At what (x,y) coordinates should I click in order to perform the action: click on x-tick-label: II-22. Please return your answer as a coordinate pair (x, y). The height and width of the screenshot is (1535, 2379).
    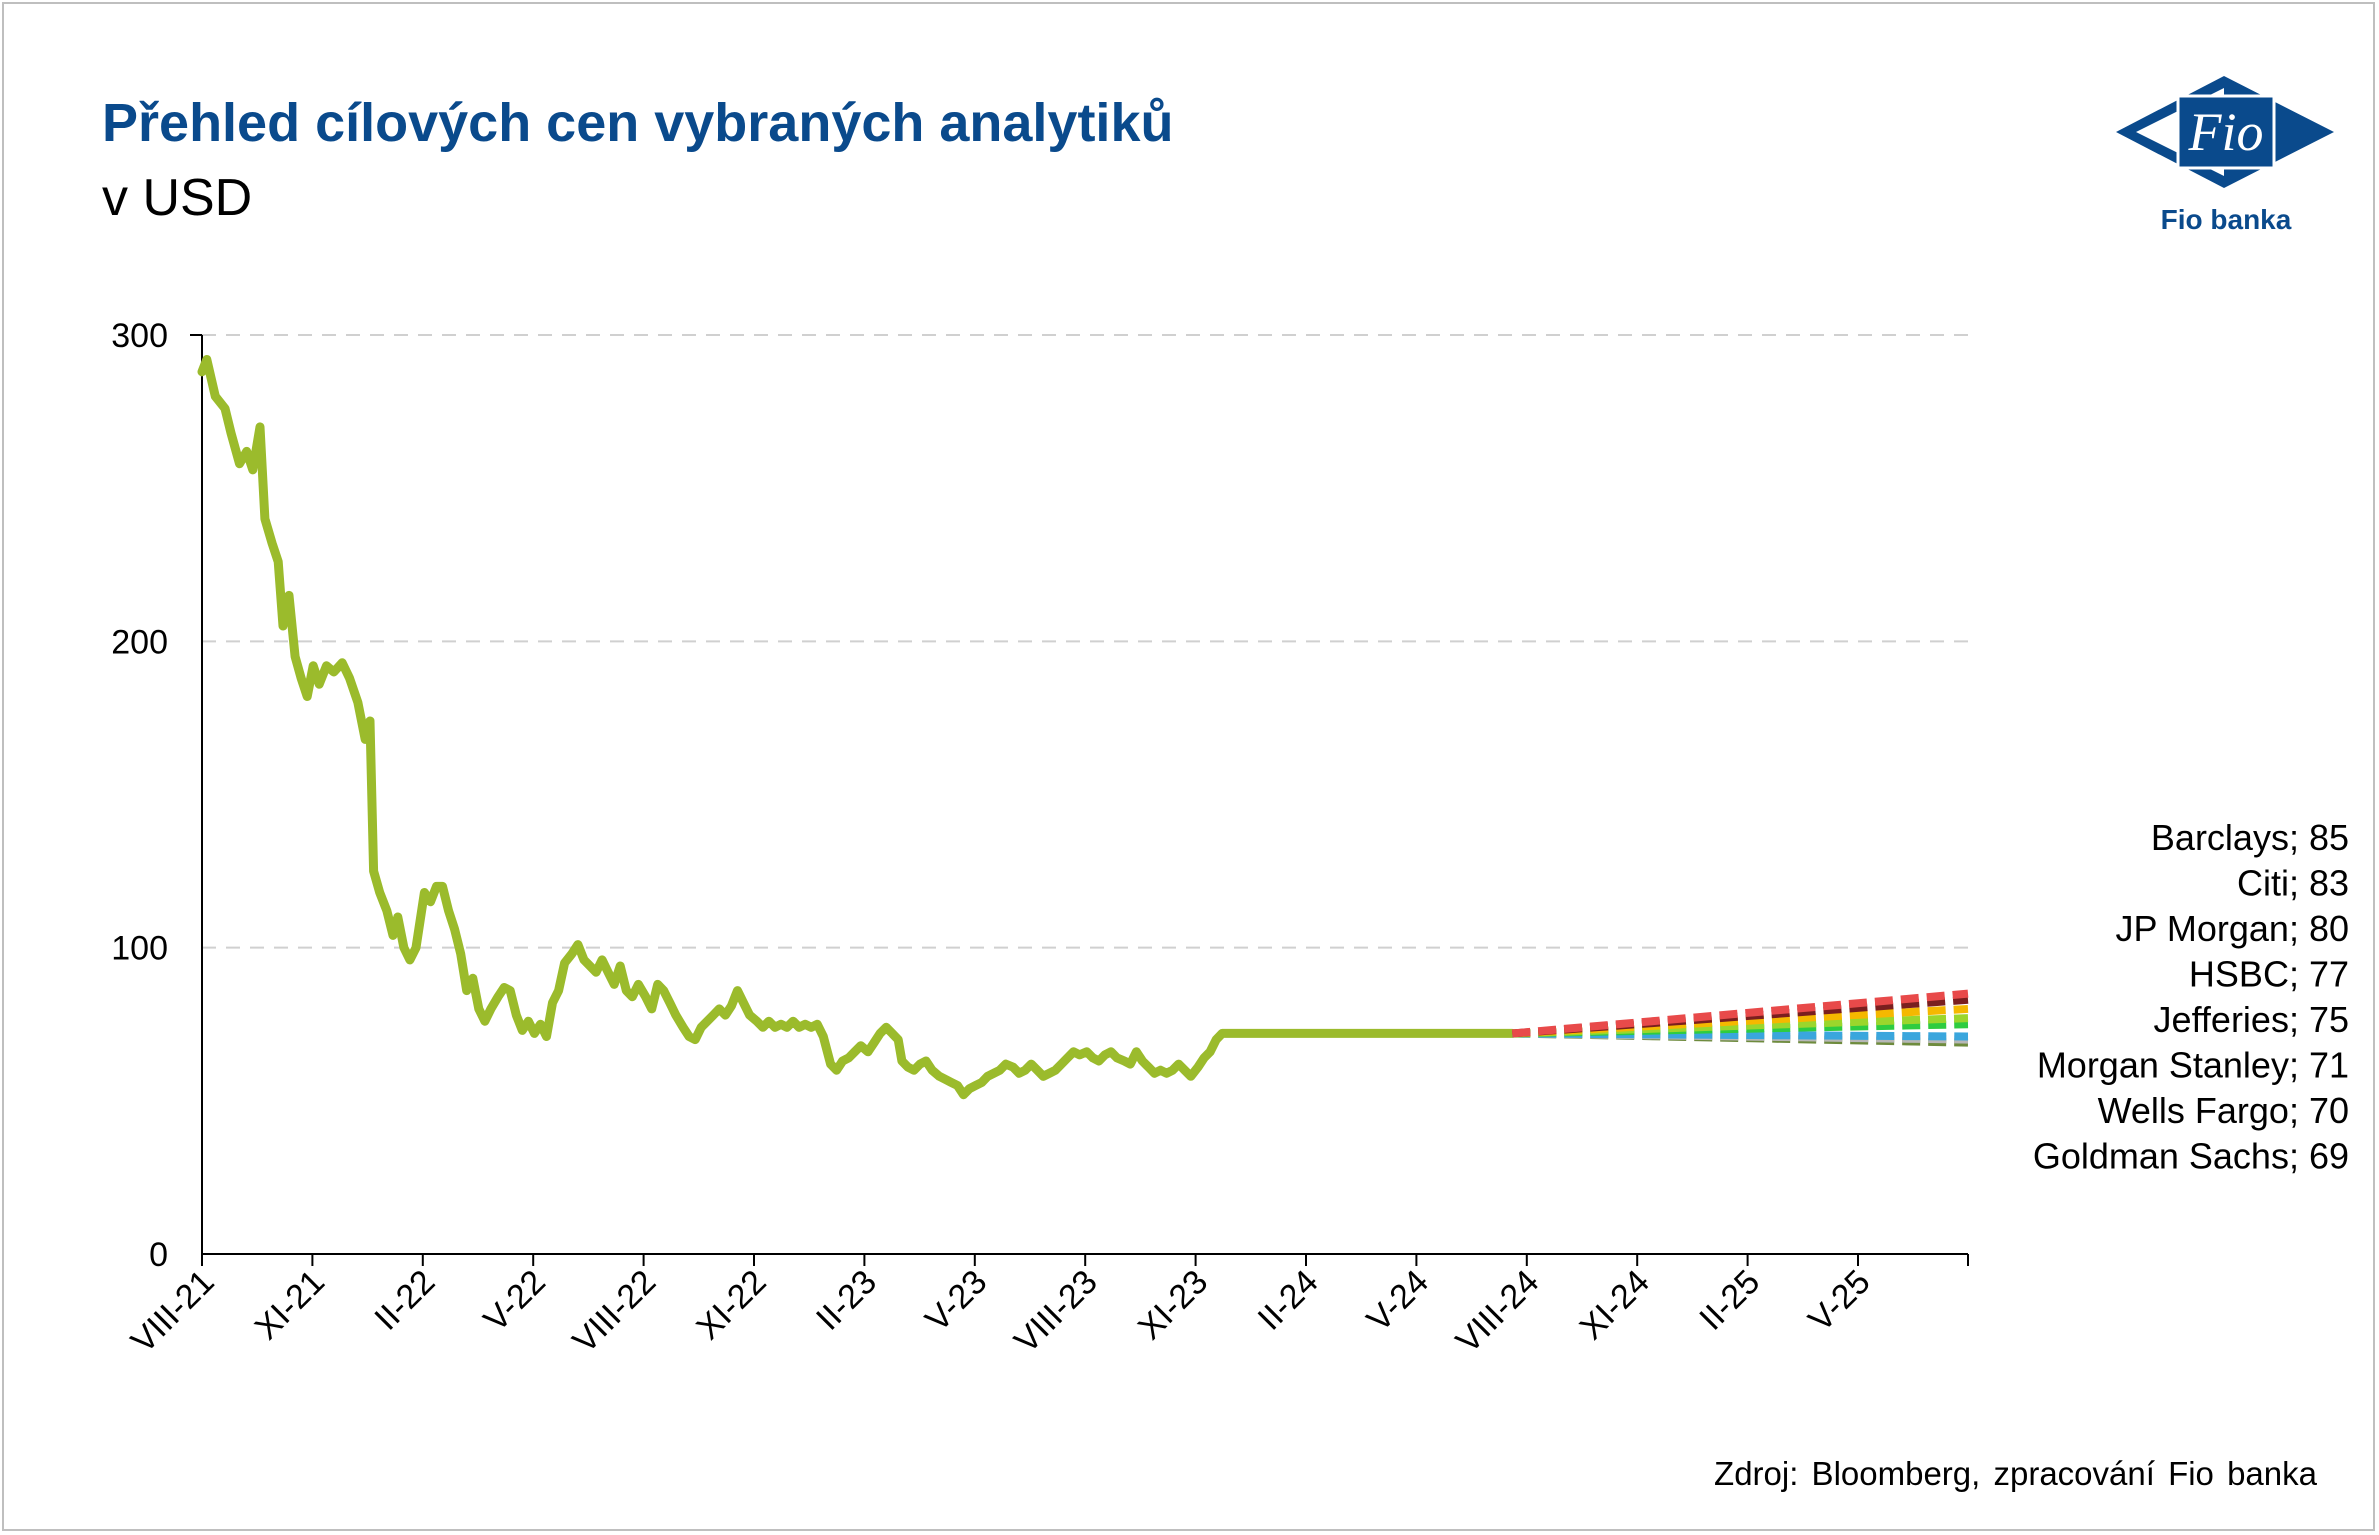
    Looking at the image, I should click on (404, 1300).